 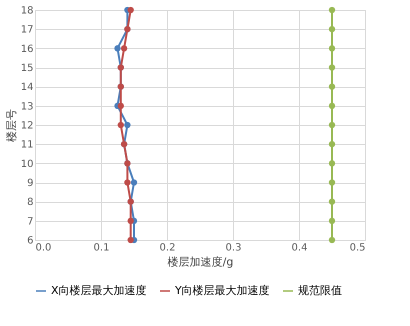 I want to click on y-tick-label: 14, so click(x=27, y=88).